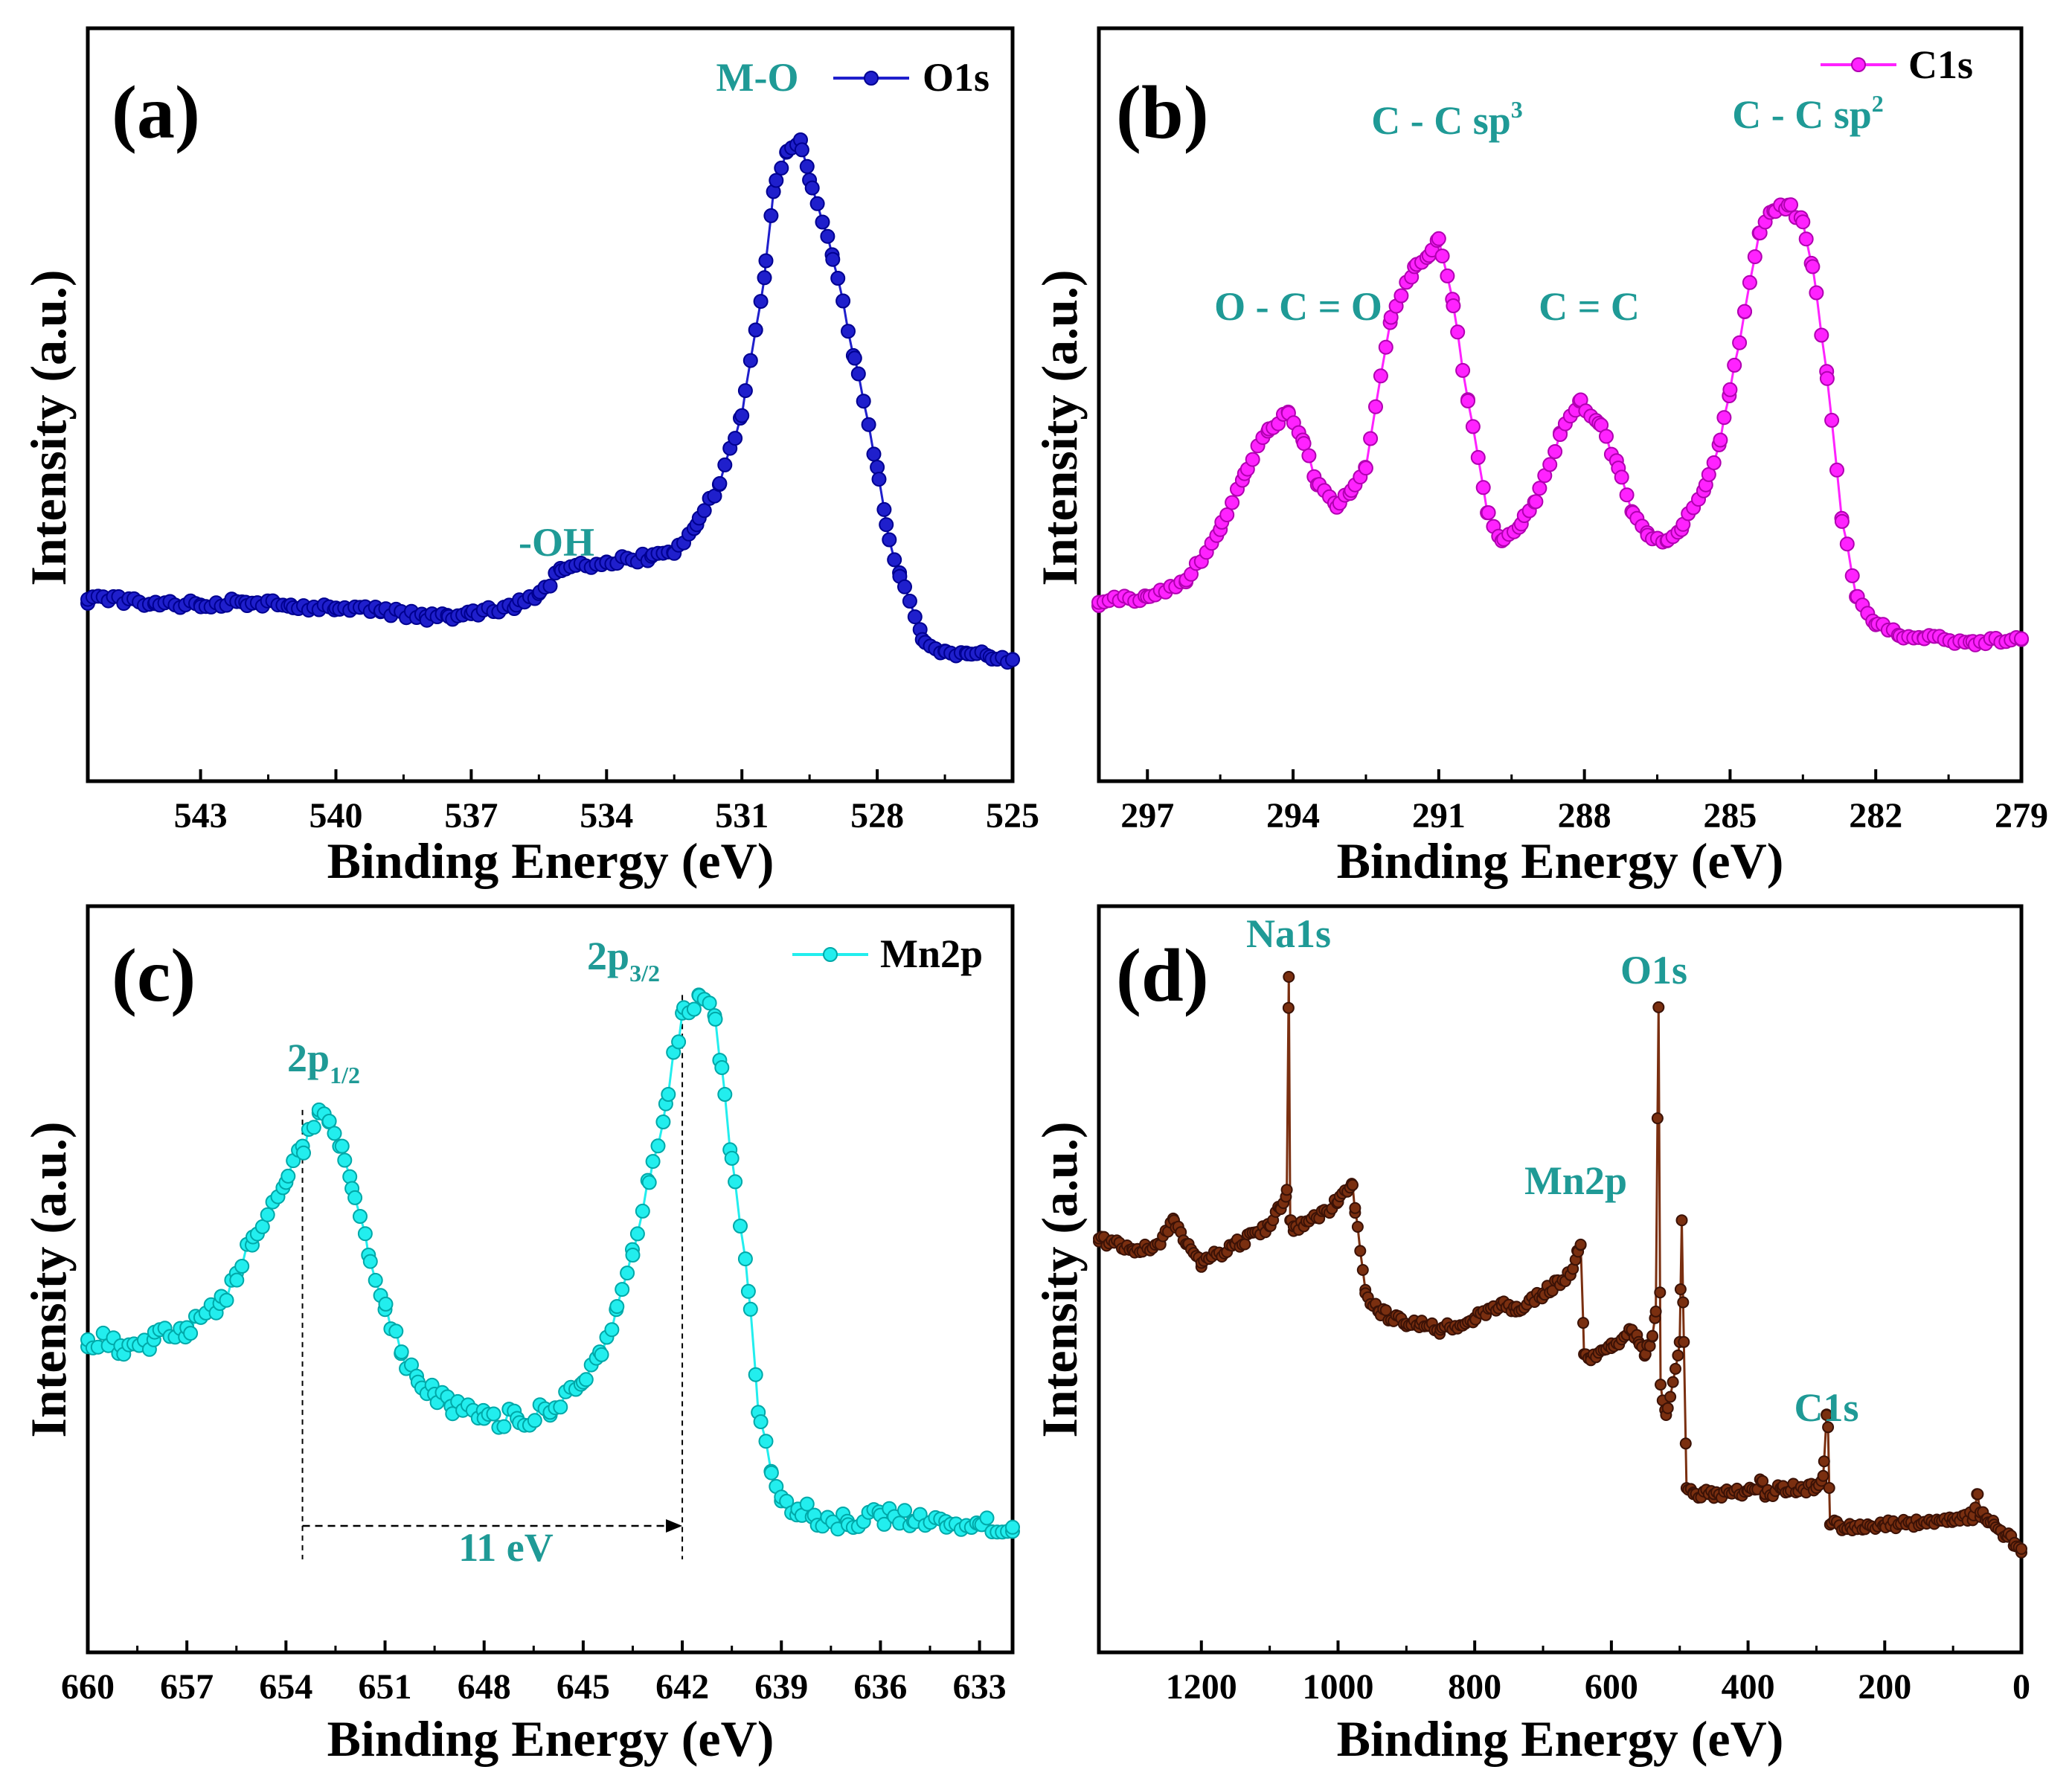  I want to click on panel-c-annotation-11ev: 11 eV, so click(506, 1548).